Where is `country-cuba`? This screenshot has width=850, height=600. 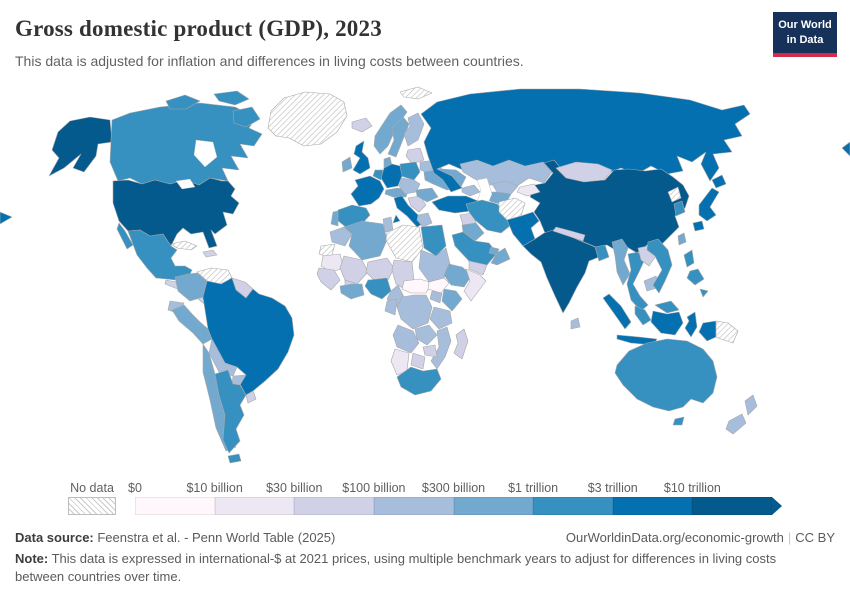
country-cuba is located at coordinates (184, 245).